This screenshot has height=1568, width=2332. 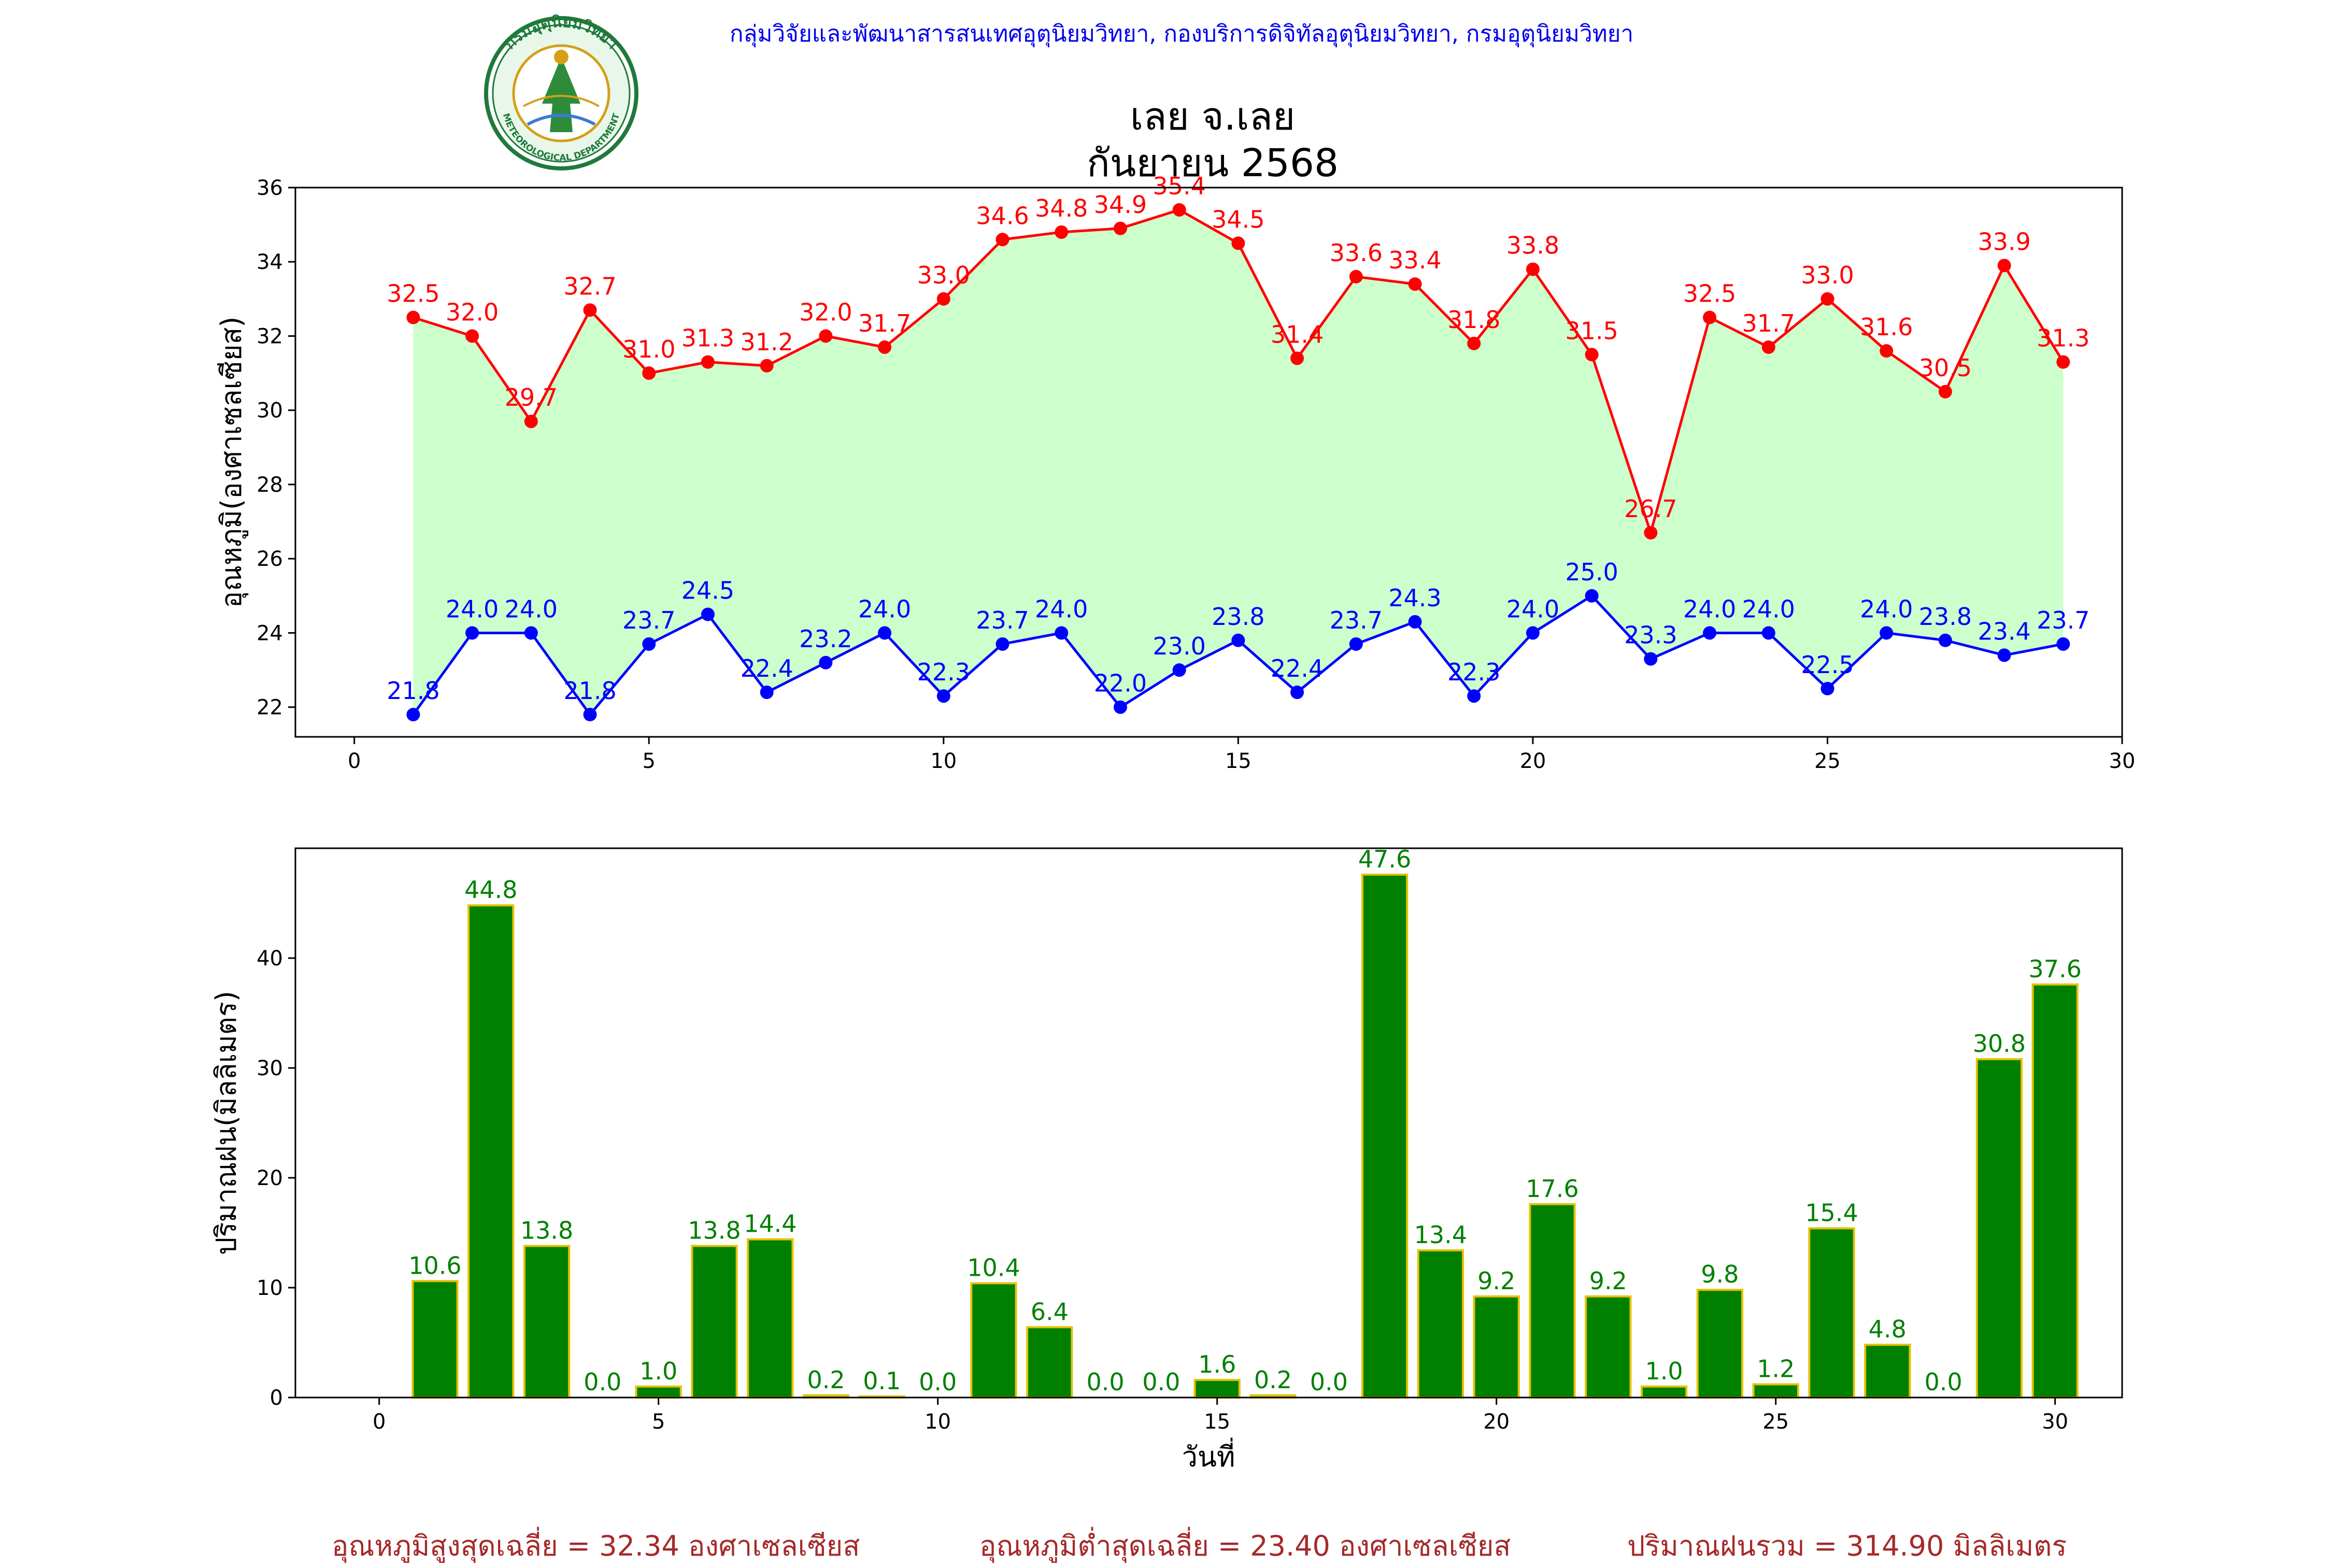 I want to click on y-tick-label: 0, so click(x=276, y=1398).